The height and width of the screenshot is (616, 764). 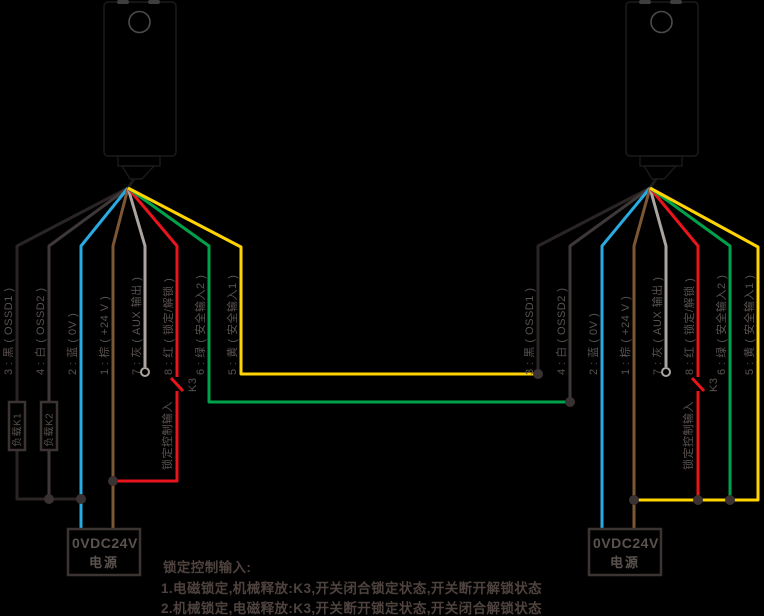 I want to click on wire-left-black, so click(x=72, y=294).